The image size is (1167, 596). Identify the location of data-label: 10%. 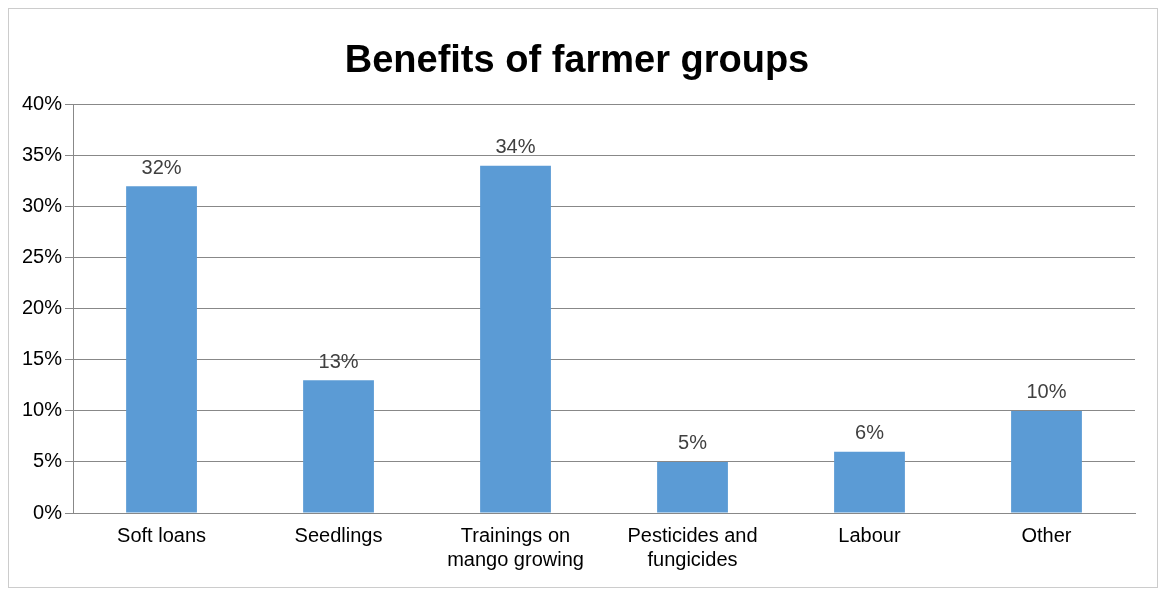
(1046, 391).